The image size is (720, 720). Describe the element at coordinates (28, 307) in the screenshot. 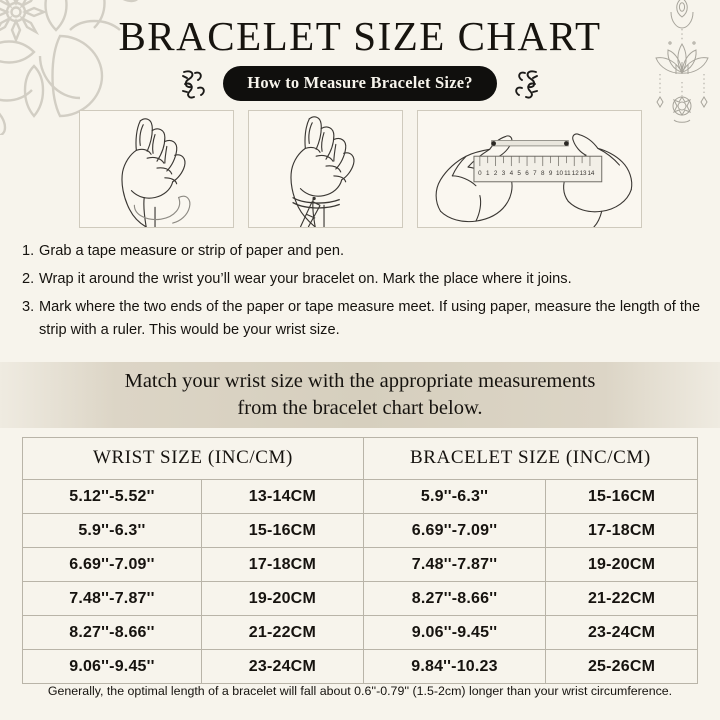

I see `step-number: 3.` at that location.